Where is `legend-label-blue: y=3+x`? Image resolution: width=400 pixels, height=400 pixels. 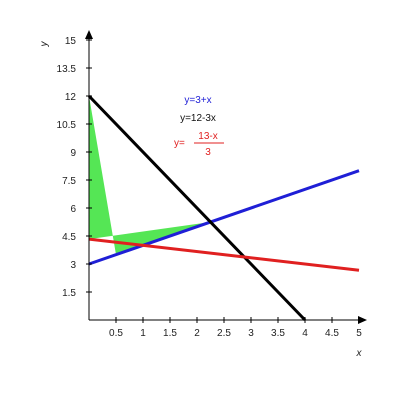 legend-label-blue: y=3+x is located at coordinates (197, 100).